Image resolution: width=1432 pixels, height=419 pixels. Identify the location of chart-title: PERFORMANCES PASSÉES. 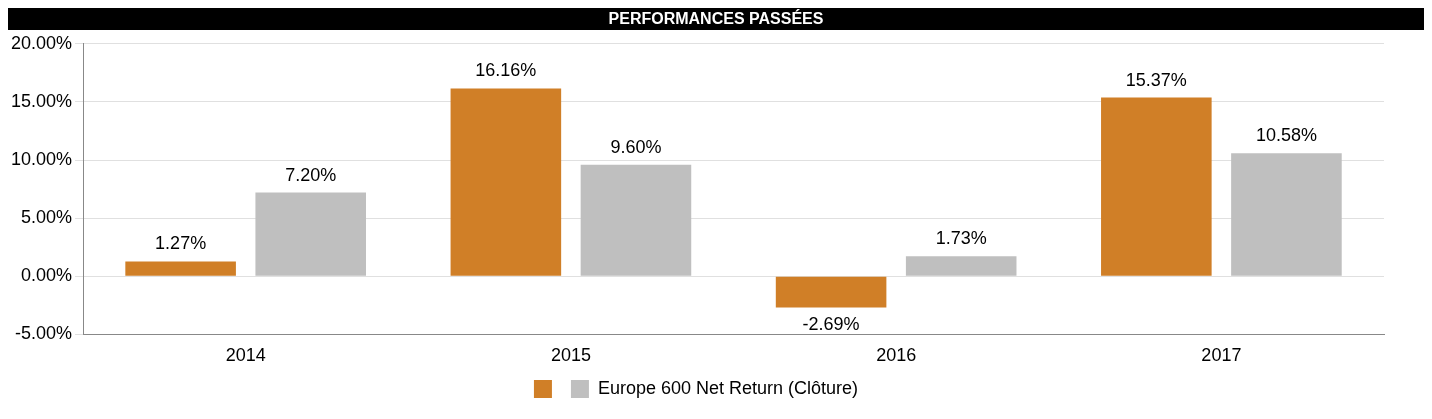
(716, 19).